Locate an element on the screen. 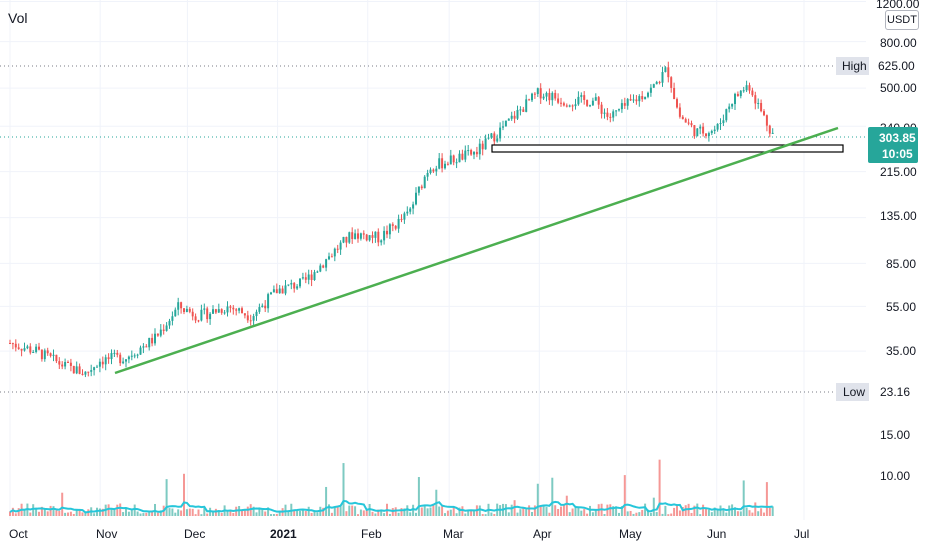 Image resolution: width=932 pixels, height=550 pixels. time-label: Feb is located at coordinates (371, 534).